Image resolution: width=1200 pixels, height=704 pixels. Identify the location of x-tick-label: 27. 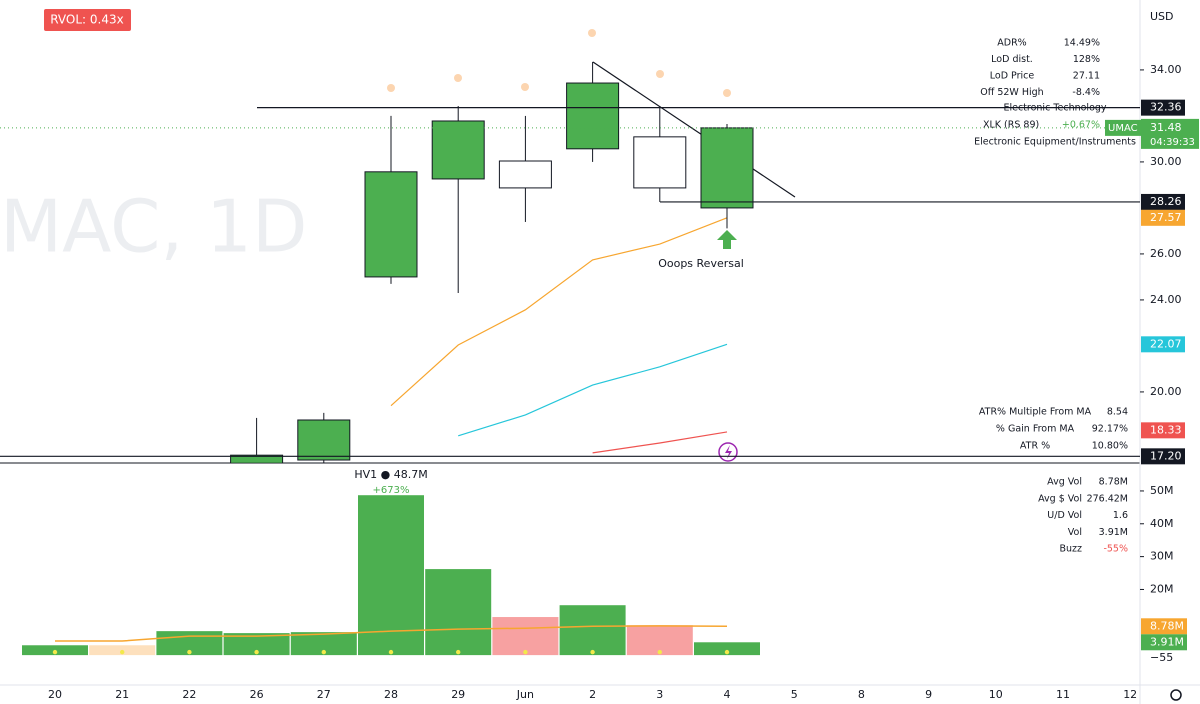
(324, 694).